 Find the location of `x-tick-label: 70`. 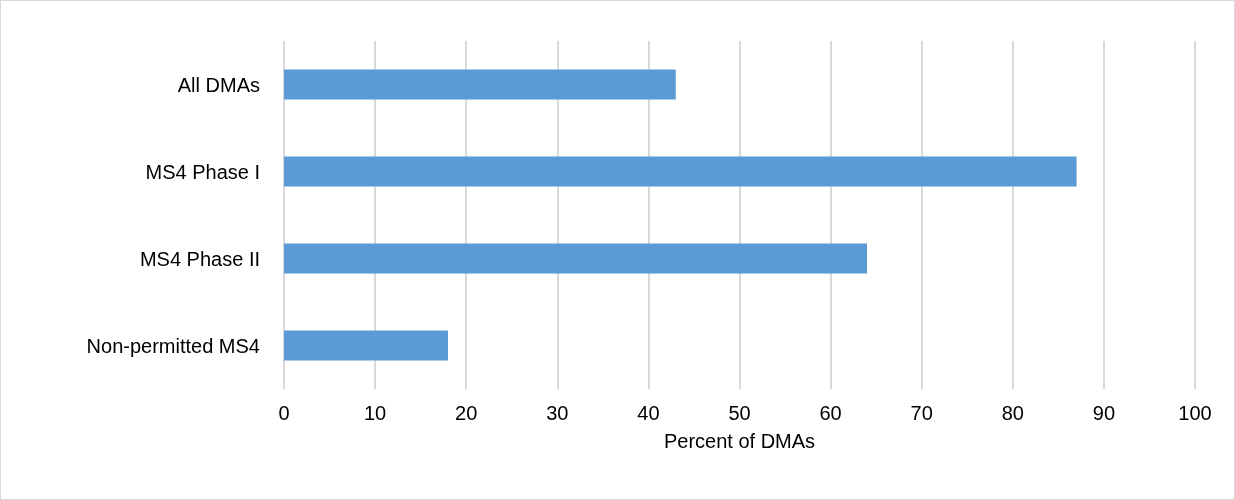

x-tick-label: 70 is located at coordinates (921, 413).